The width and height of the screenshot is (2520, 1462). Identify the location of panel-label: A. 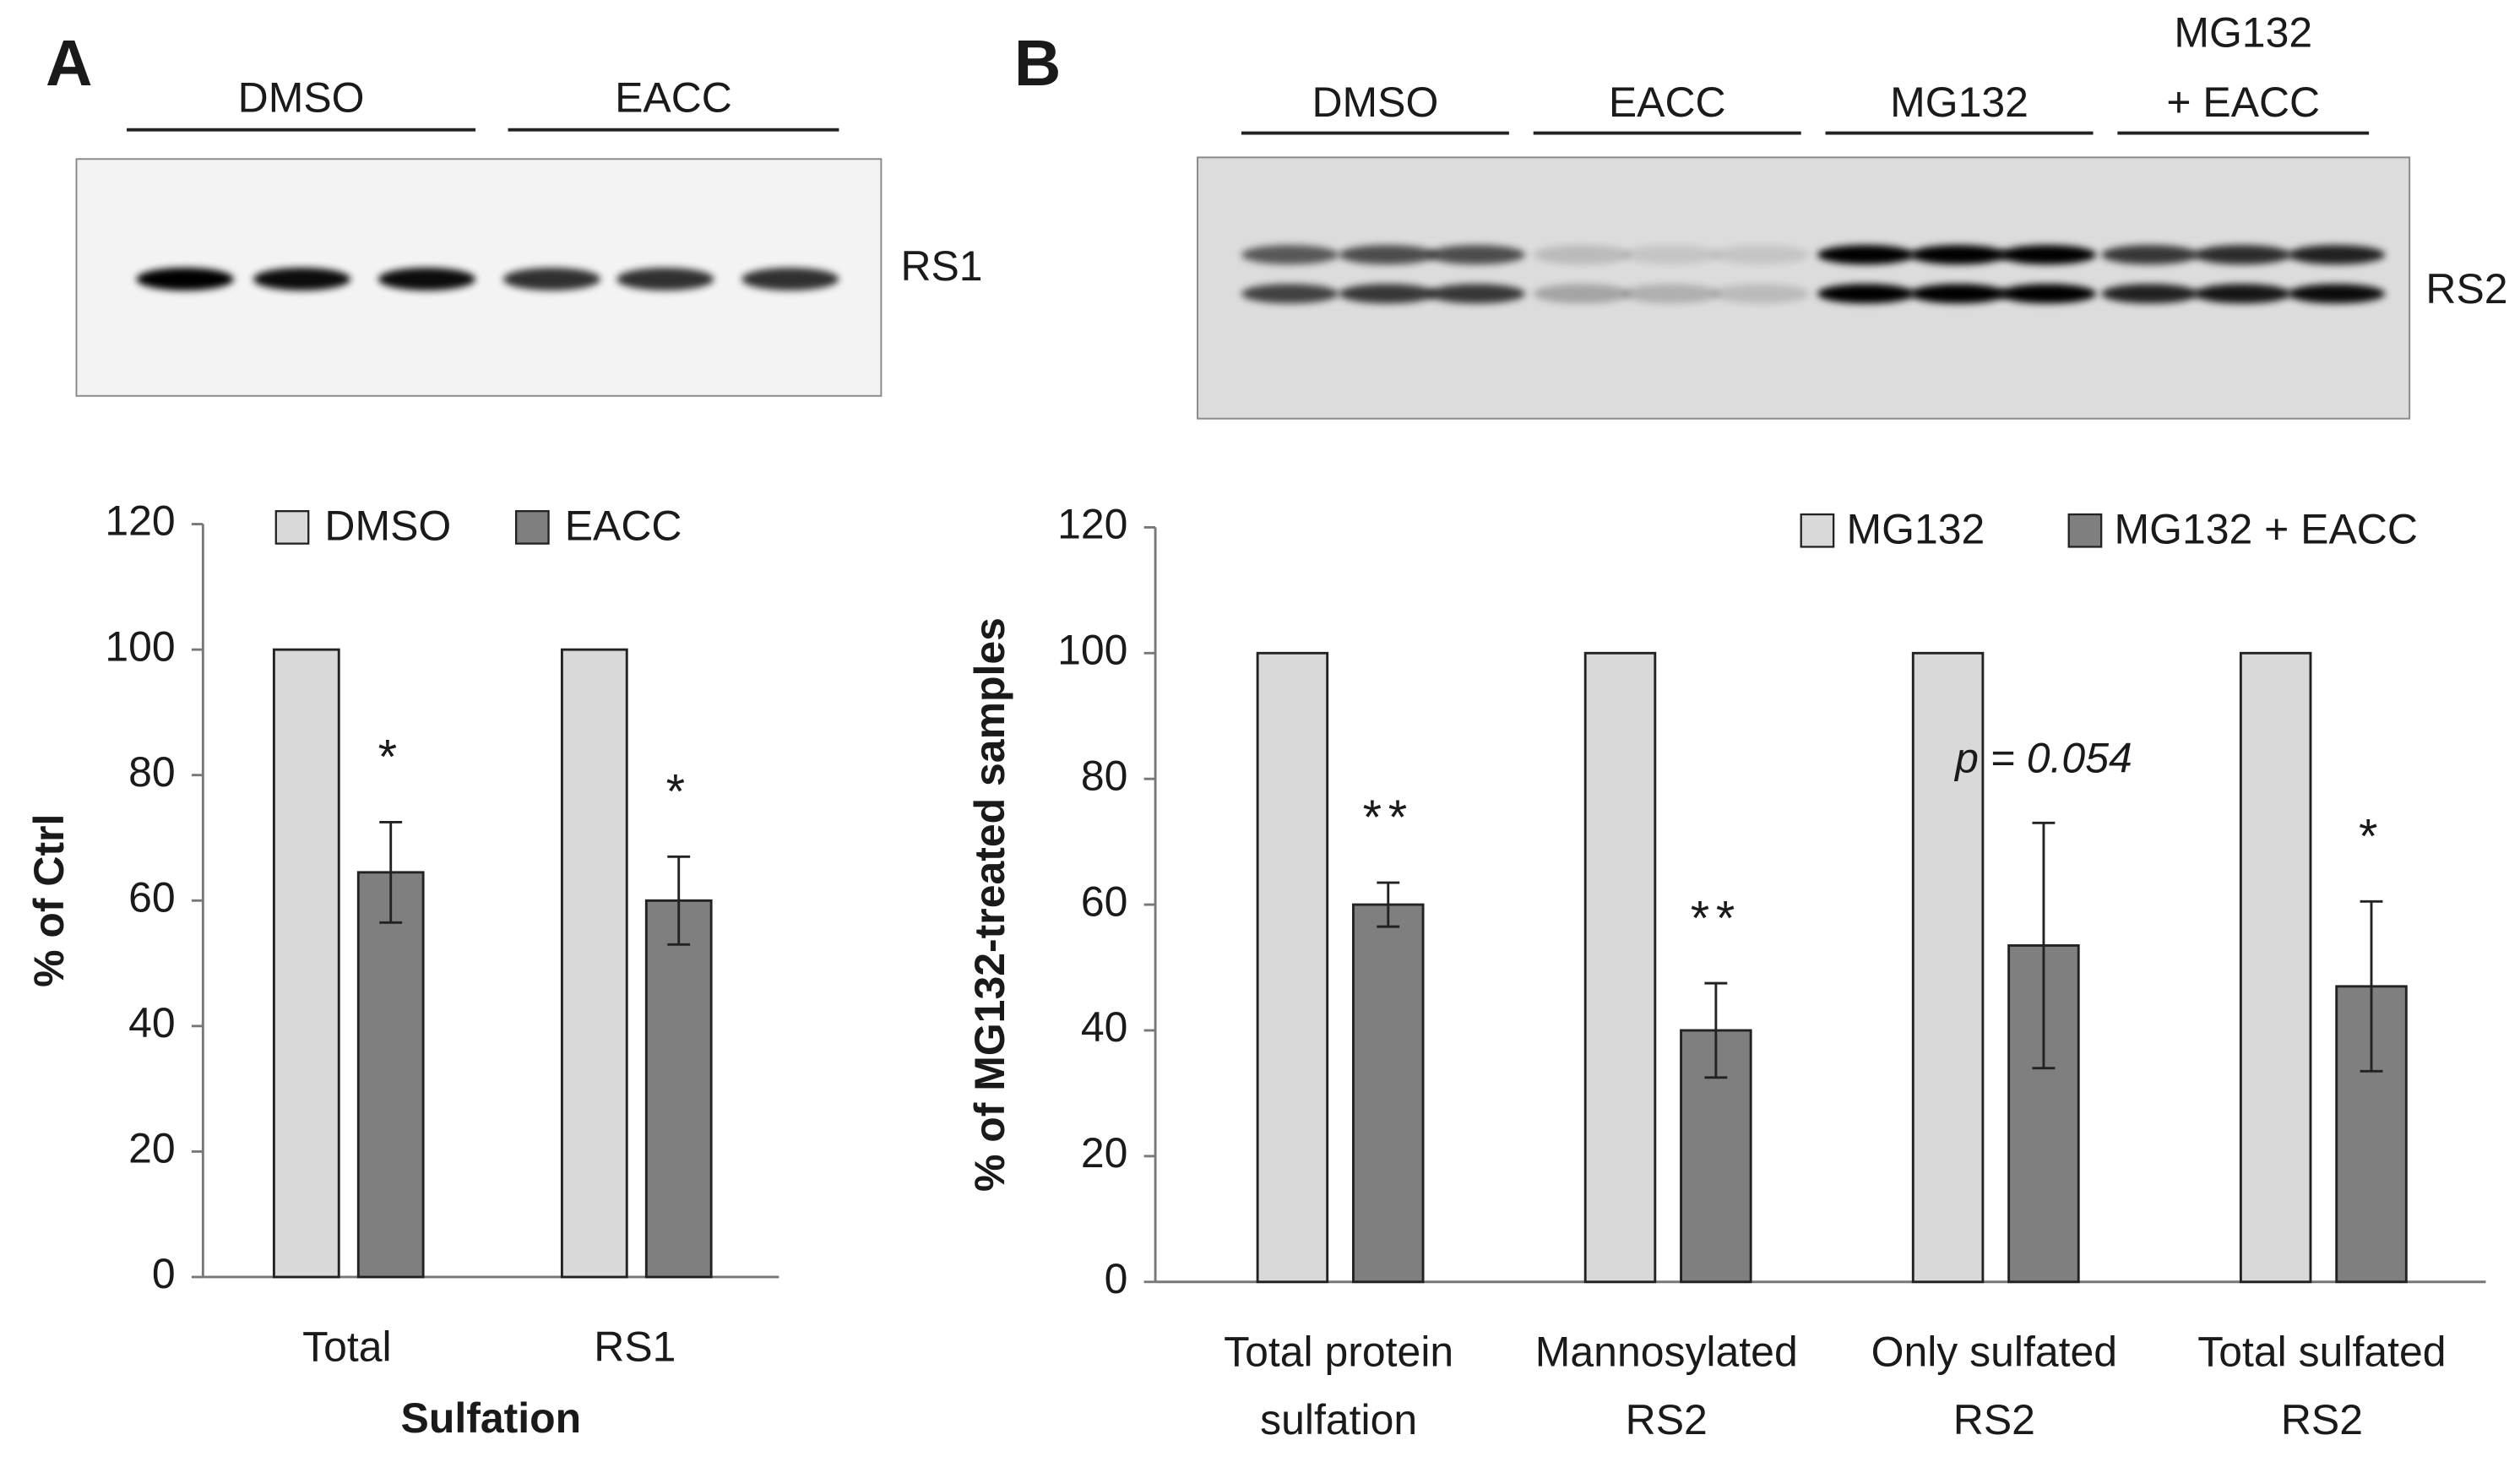
(69, 63).